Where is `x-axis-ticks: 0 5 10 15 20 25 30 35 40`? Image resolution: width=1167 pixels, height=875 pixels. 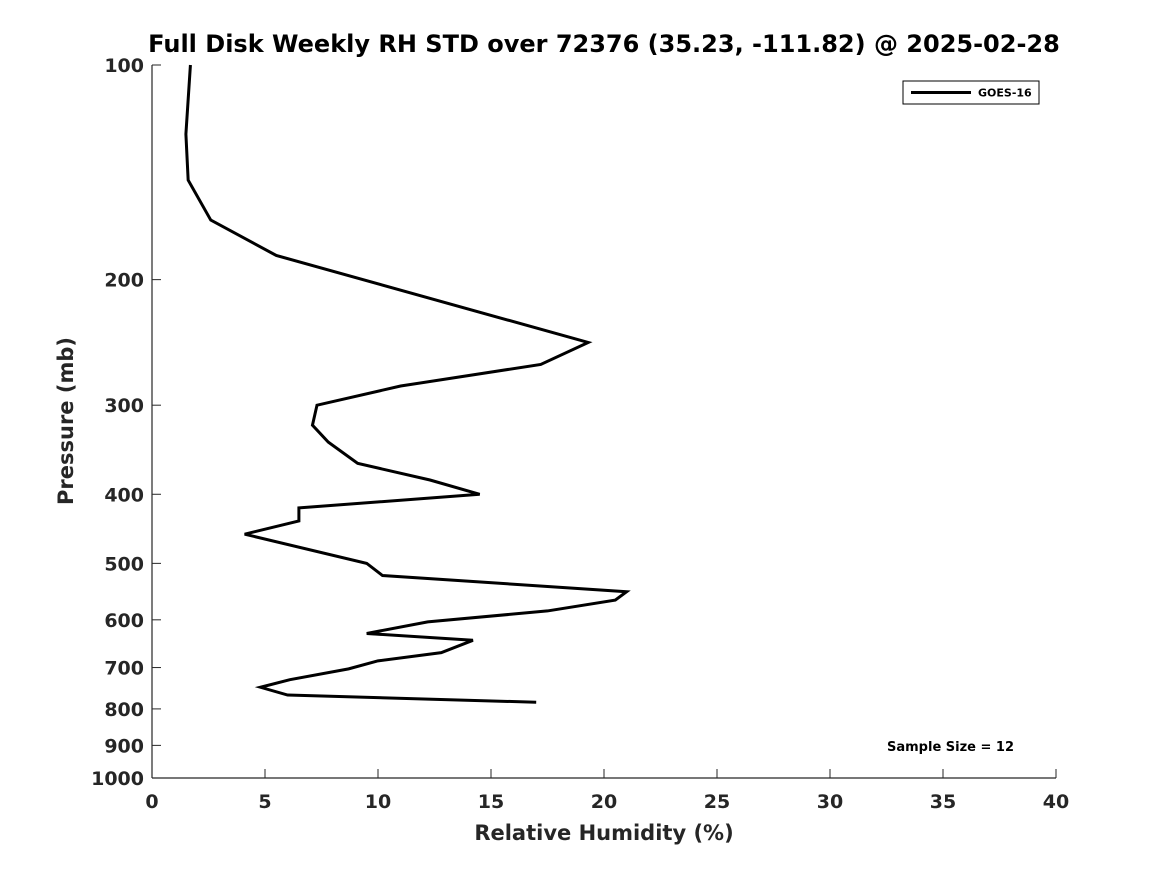
x-axis-ticks: 0 5 10 15 20 25 30 35 40 is located at coordinates (607, 791).